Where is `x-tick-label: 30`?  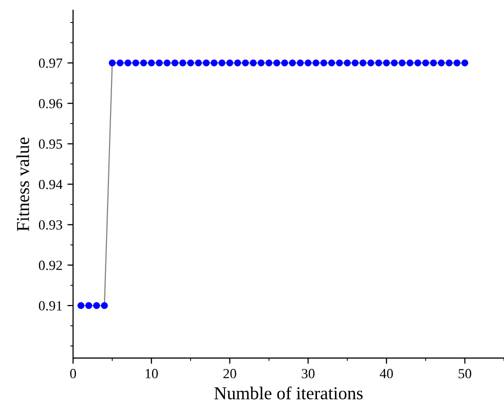
x-tick-label: 30 is located at coordinates (308, 373).